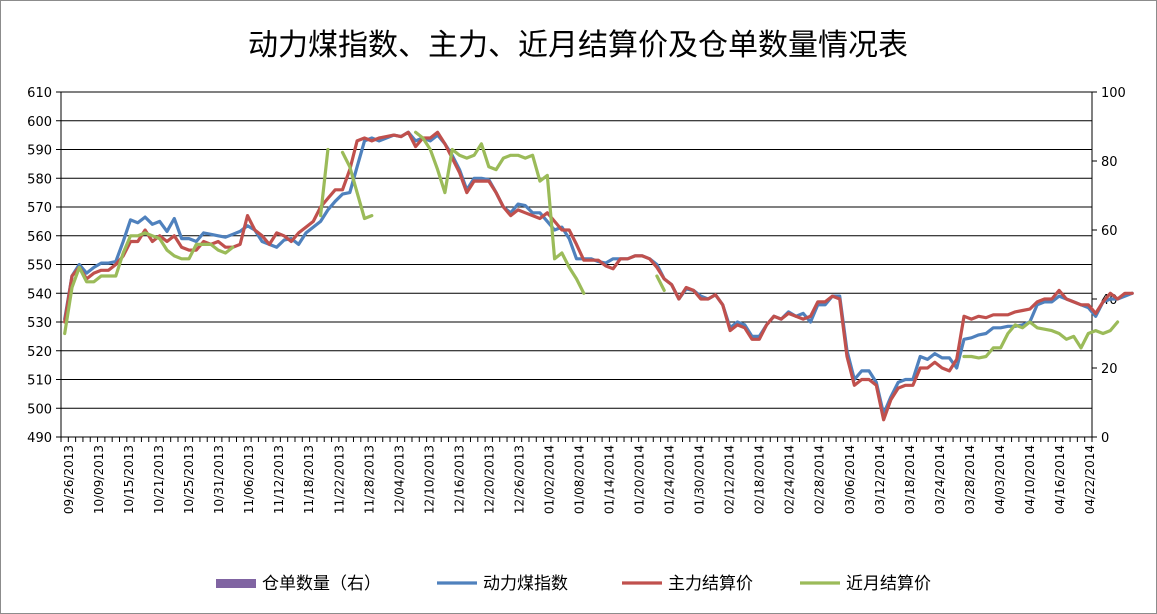  Describe the element at coordinates (99, 479) in the screenshot. I see `x-tick-label: 10/09/2013` at that location.